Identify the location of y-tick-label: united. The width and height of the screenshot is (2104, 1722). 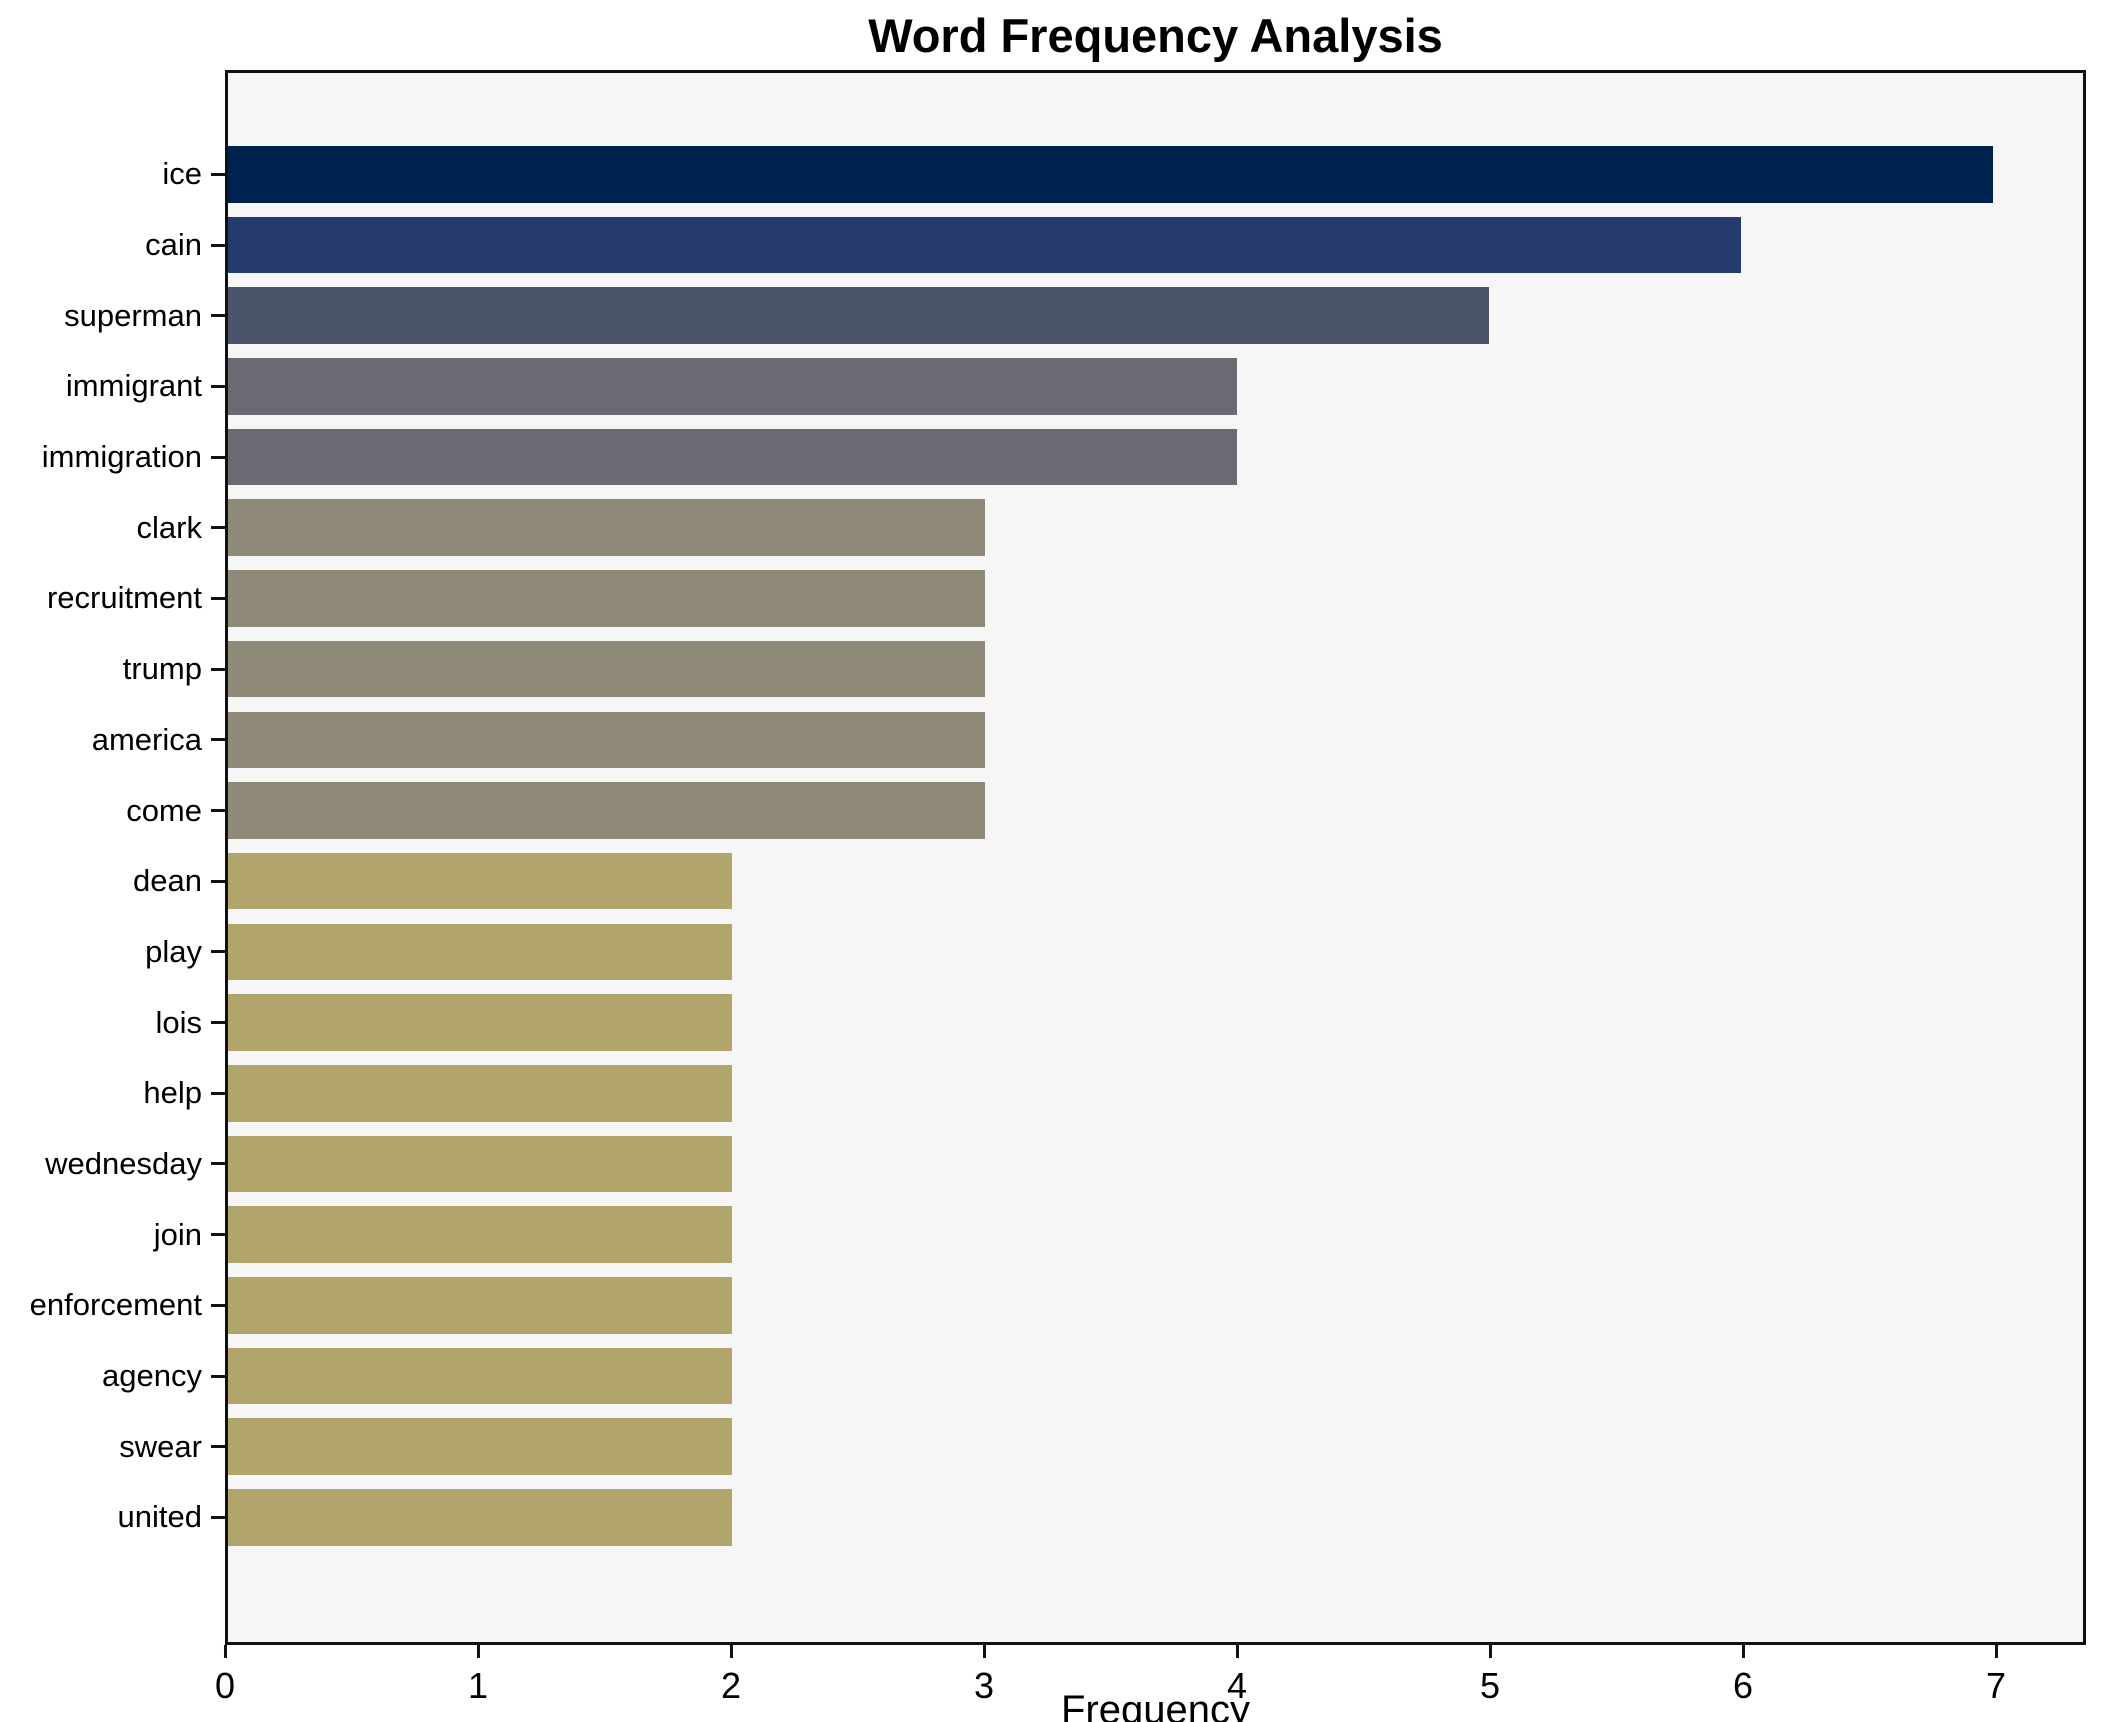
(159, 1517).